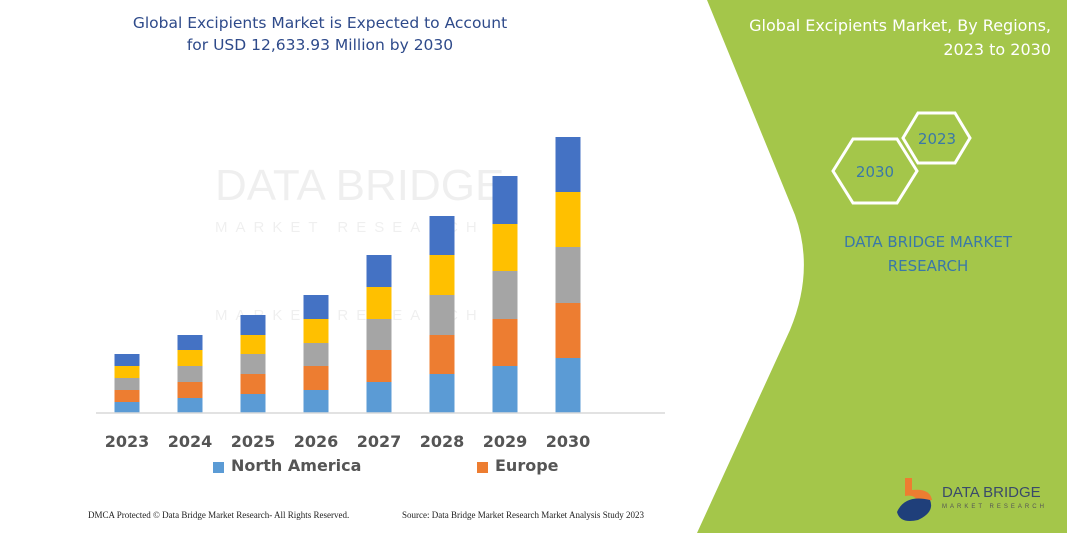 The height and width of the screenshot is (533, 1067). What do you see at coordinates (253, 384) in the screenshot?
I see `bar-segment-2025-europe` at bounding box center [253, 384].